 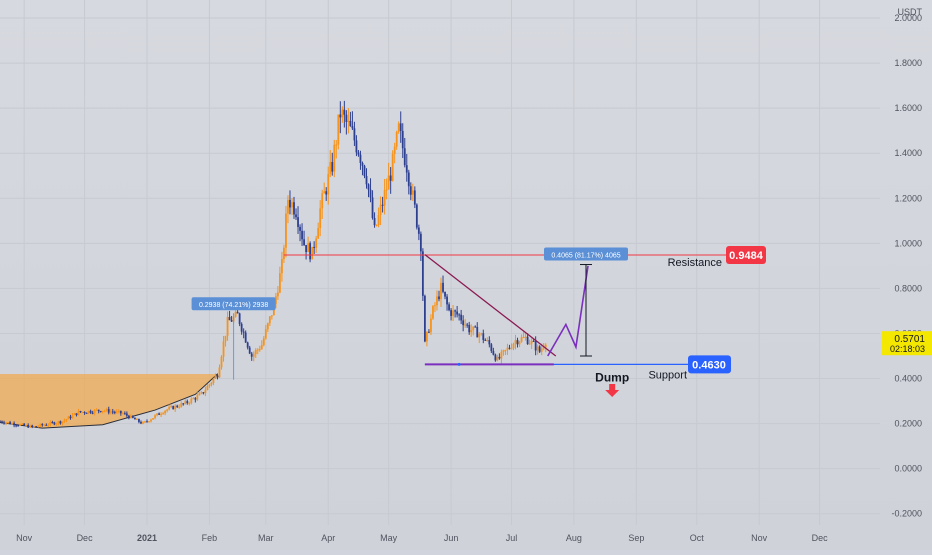 I want to click on x-tick-label: Dec, so click(x=820, y=538).